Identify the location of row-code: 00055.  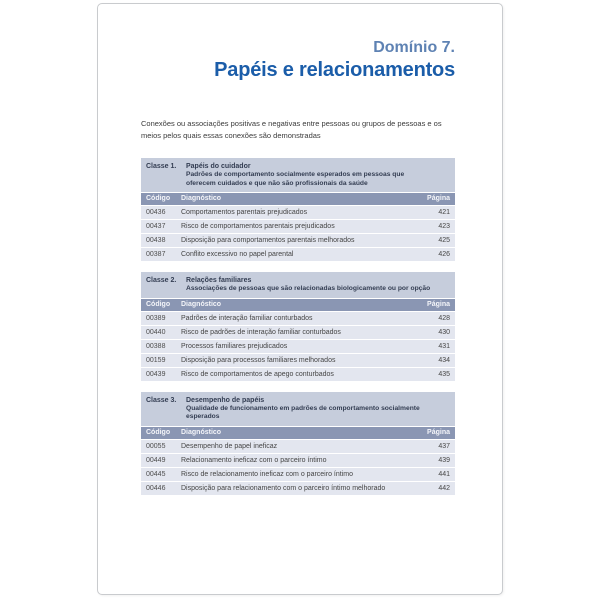
(156, 446).